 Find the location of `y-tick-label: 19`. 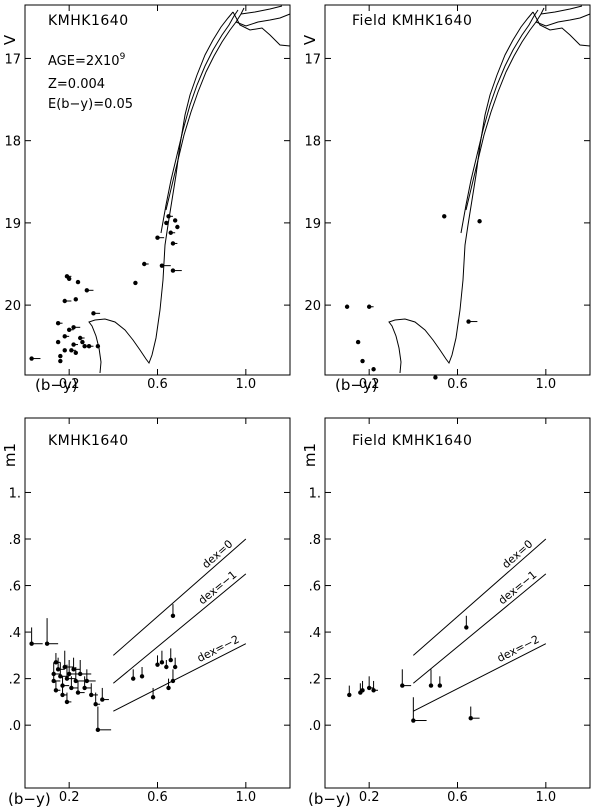

y-tick-label: 19 is located at coordinates (12, 224).